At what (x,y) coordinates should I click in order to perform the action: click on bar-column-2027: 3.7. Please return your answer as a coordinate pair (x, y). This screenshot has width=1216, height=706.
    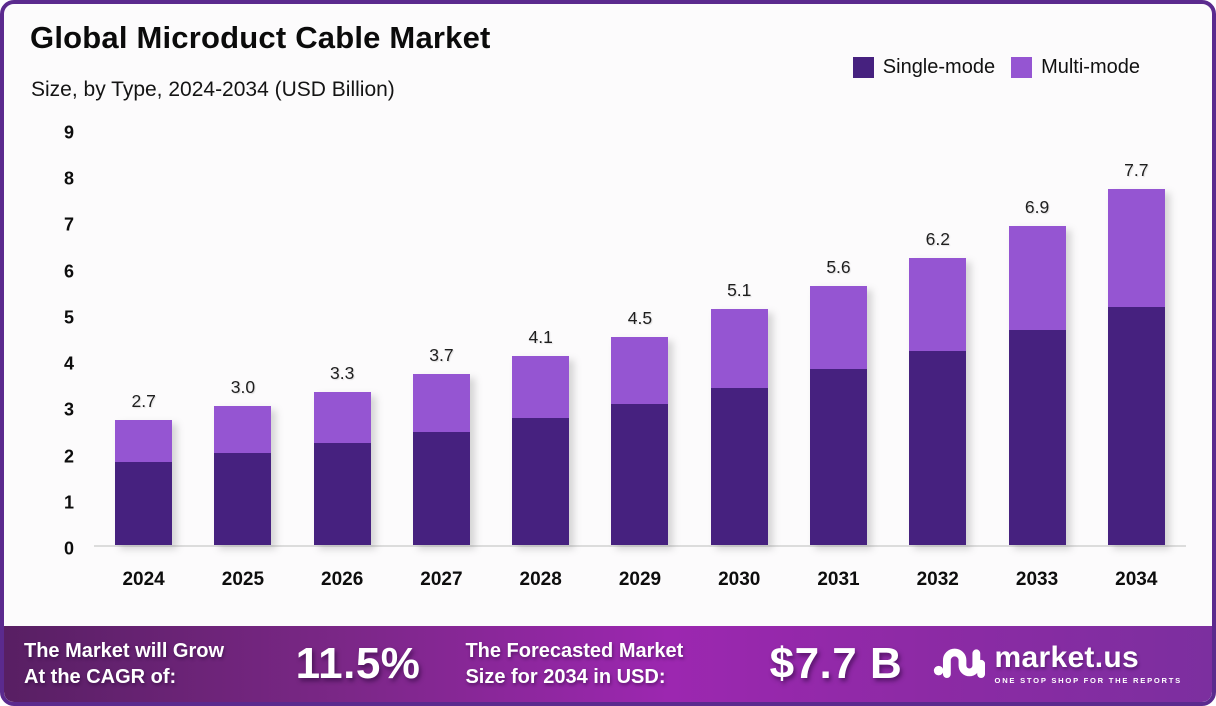
    Looking at the image, I should click on (441, 445).